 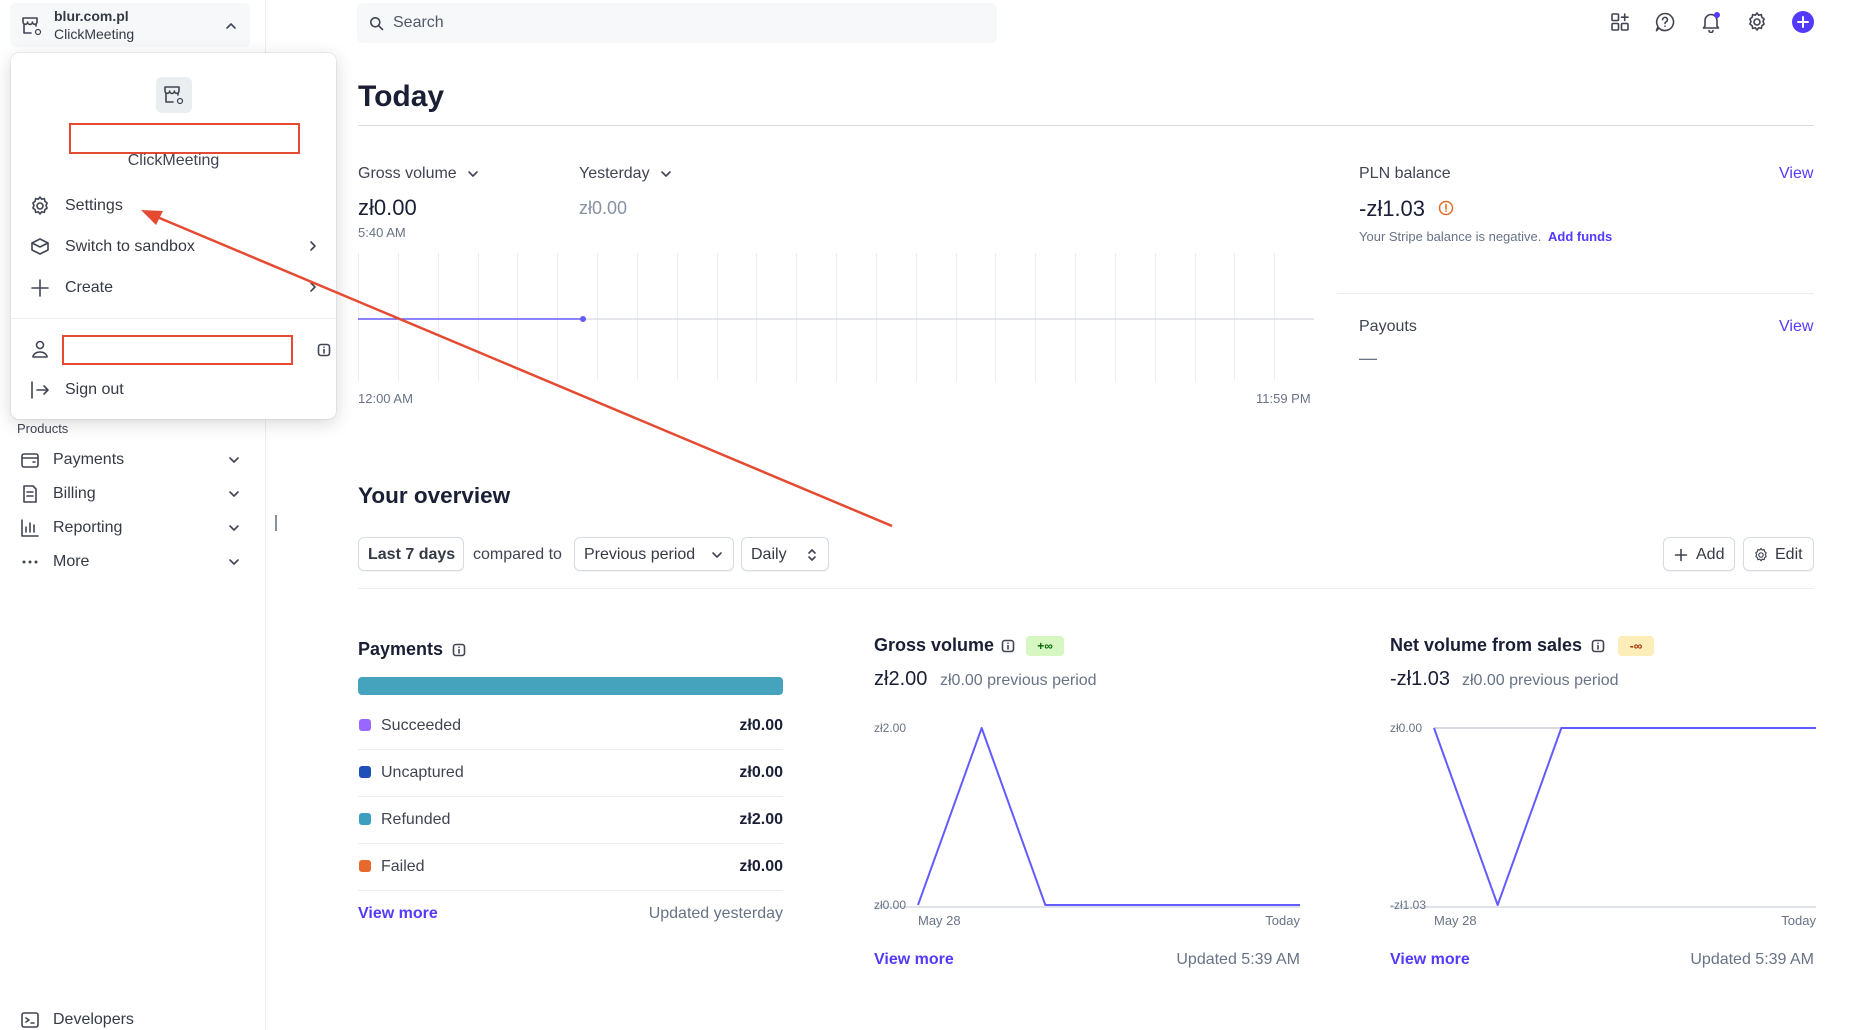 I want to click on menu-item-user-profile, so click(x=180, y=349).